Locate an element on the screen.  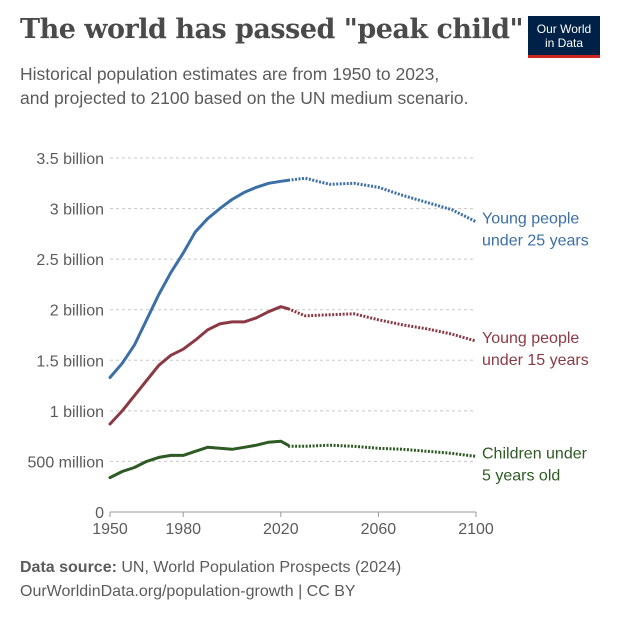
series-label-line-1: Children under is located at coordinates (535, 453).